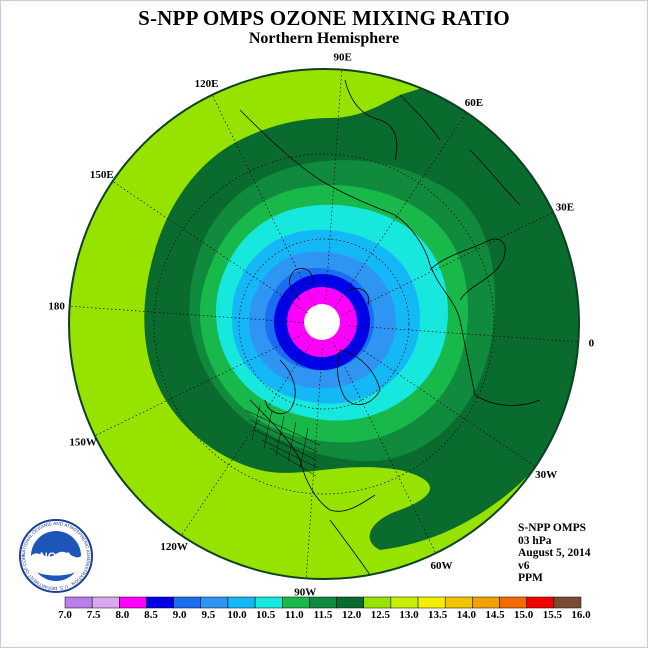 The image size is (648, 648). Describe the element at coordinates (592, 344) in the screenshot. I see `meridian-label: 0` at that location.